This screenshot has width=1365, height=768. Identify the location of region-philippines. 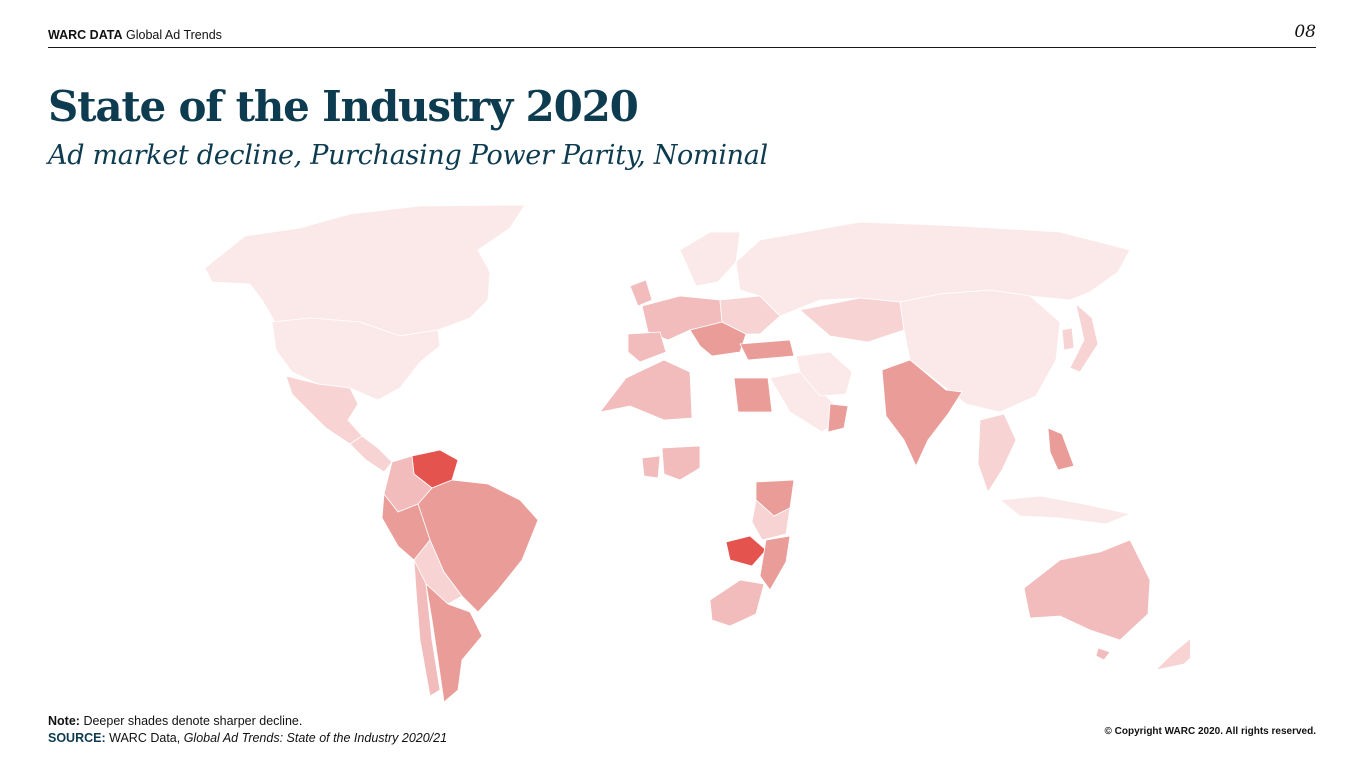
(1061, 449).